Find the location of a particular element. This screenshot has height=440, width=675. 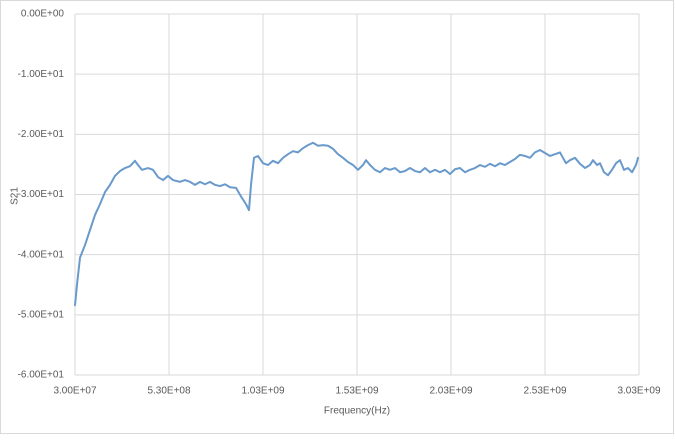

y-tick-label: -6.00E+01 is located at coordinates (41, 375).